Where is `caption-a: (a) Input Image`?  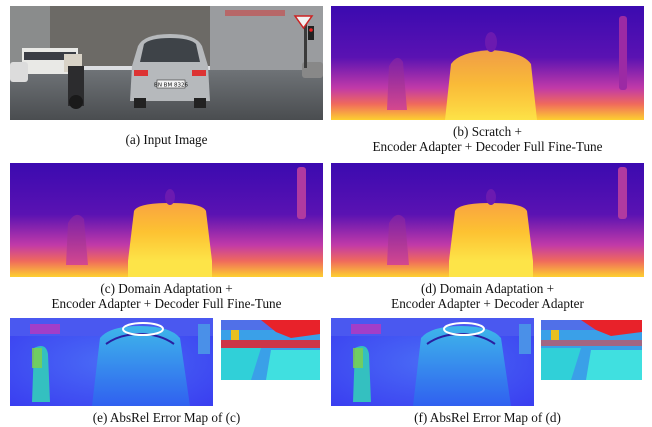 caption-a: (a) Input Image is located at coordinates (166, 139).